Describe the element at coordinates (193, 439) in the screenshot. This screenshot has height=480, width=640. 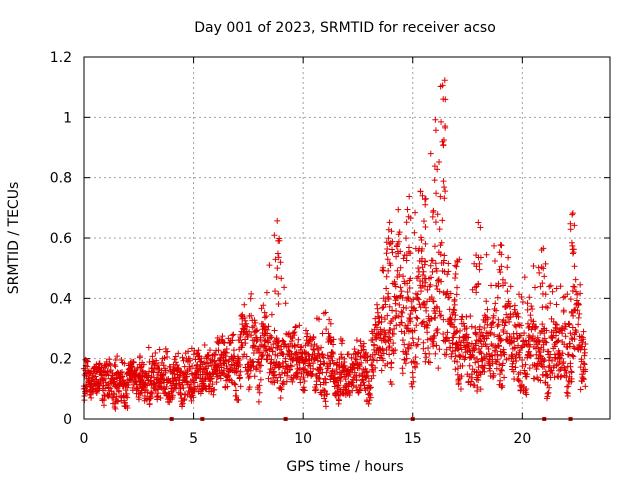
I see `x-tick-label: 5` at that location.